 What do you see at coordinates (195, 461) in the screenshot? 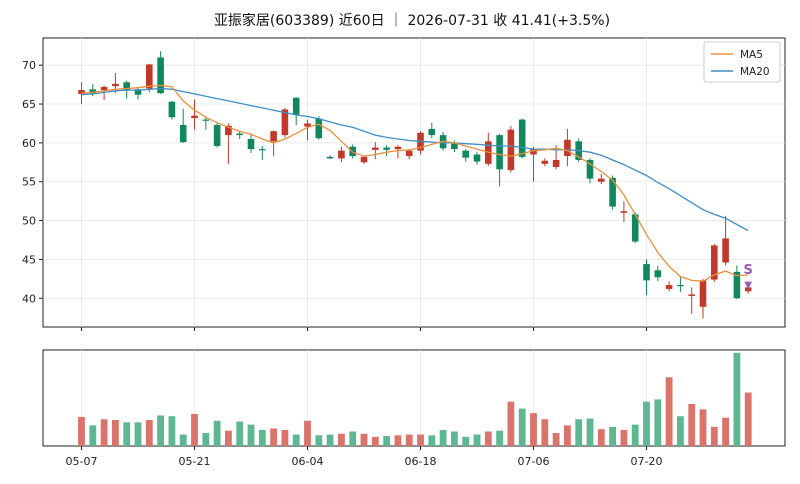
I see `x-tick-label: 05-21` at bounding box center [195, 461].